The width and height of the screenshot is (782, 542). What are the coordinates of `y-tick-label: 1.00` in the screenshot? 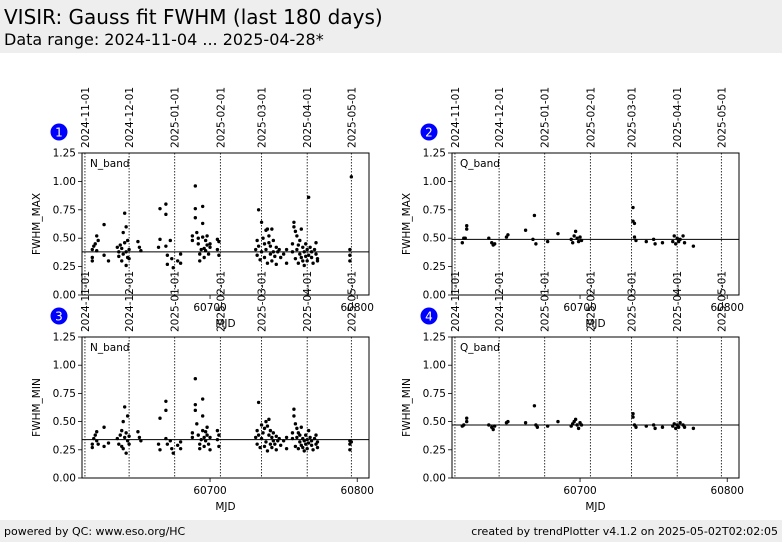 It's located at (434, 366).